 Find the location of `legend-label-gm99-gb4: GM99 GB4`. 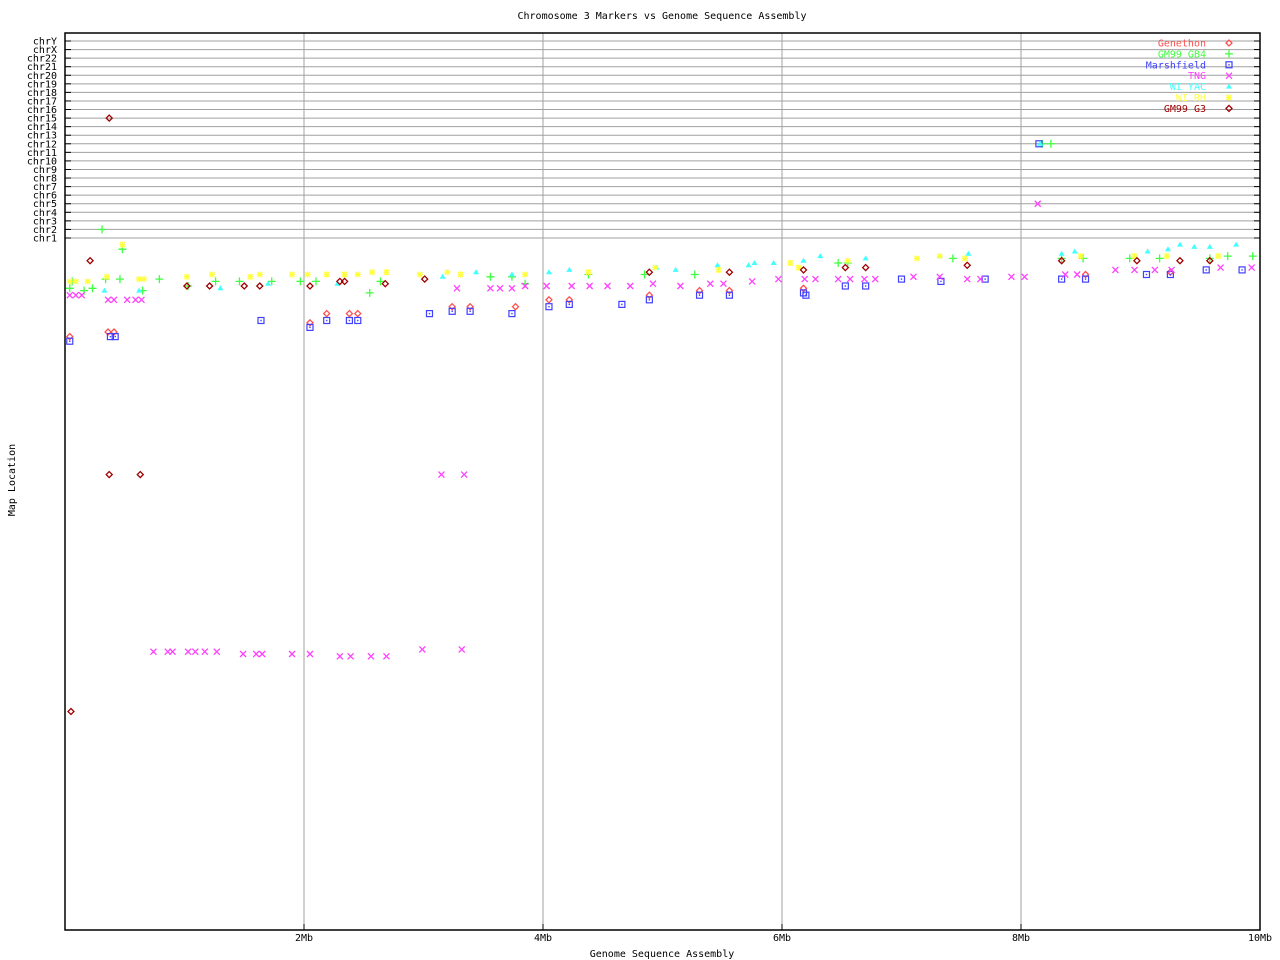

legend-label-gm99-gb4: GM99 GB4 is located at coordinates (1182, 54).